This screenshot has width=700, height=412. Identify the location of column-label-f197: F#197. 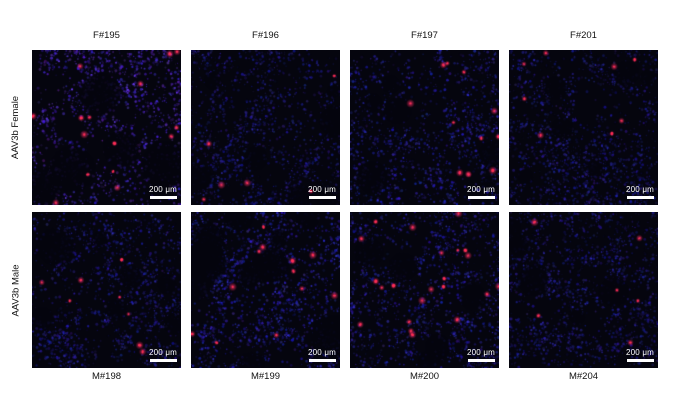
(424, 35).